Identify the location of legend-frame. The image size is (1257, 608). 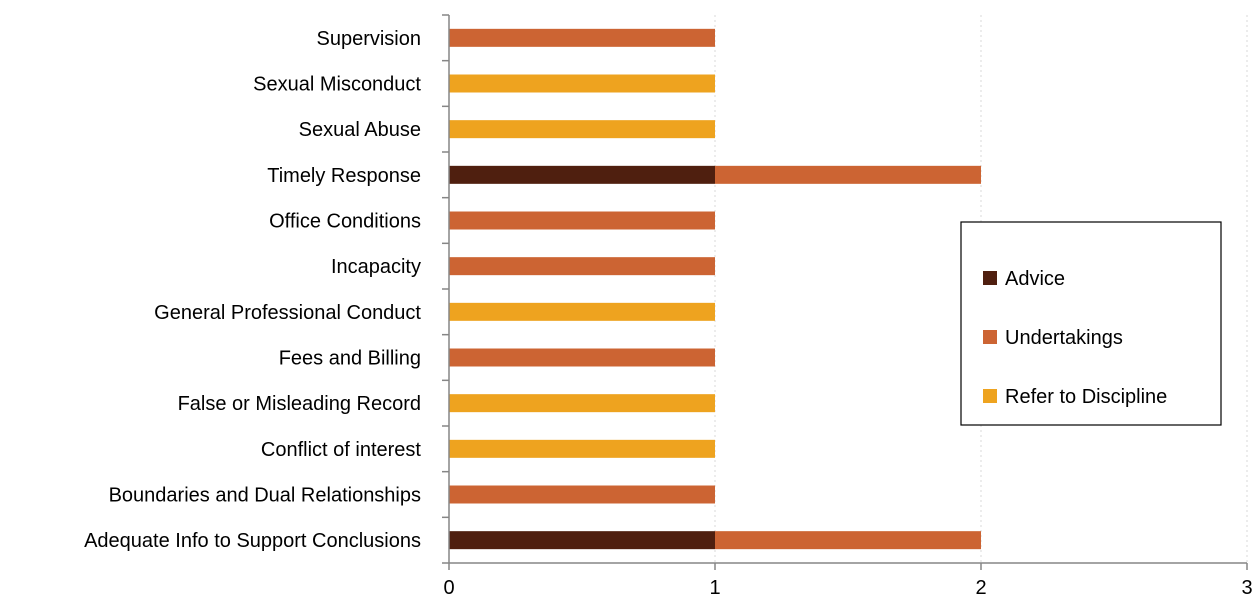
(1091, 323).